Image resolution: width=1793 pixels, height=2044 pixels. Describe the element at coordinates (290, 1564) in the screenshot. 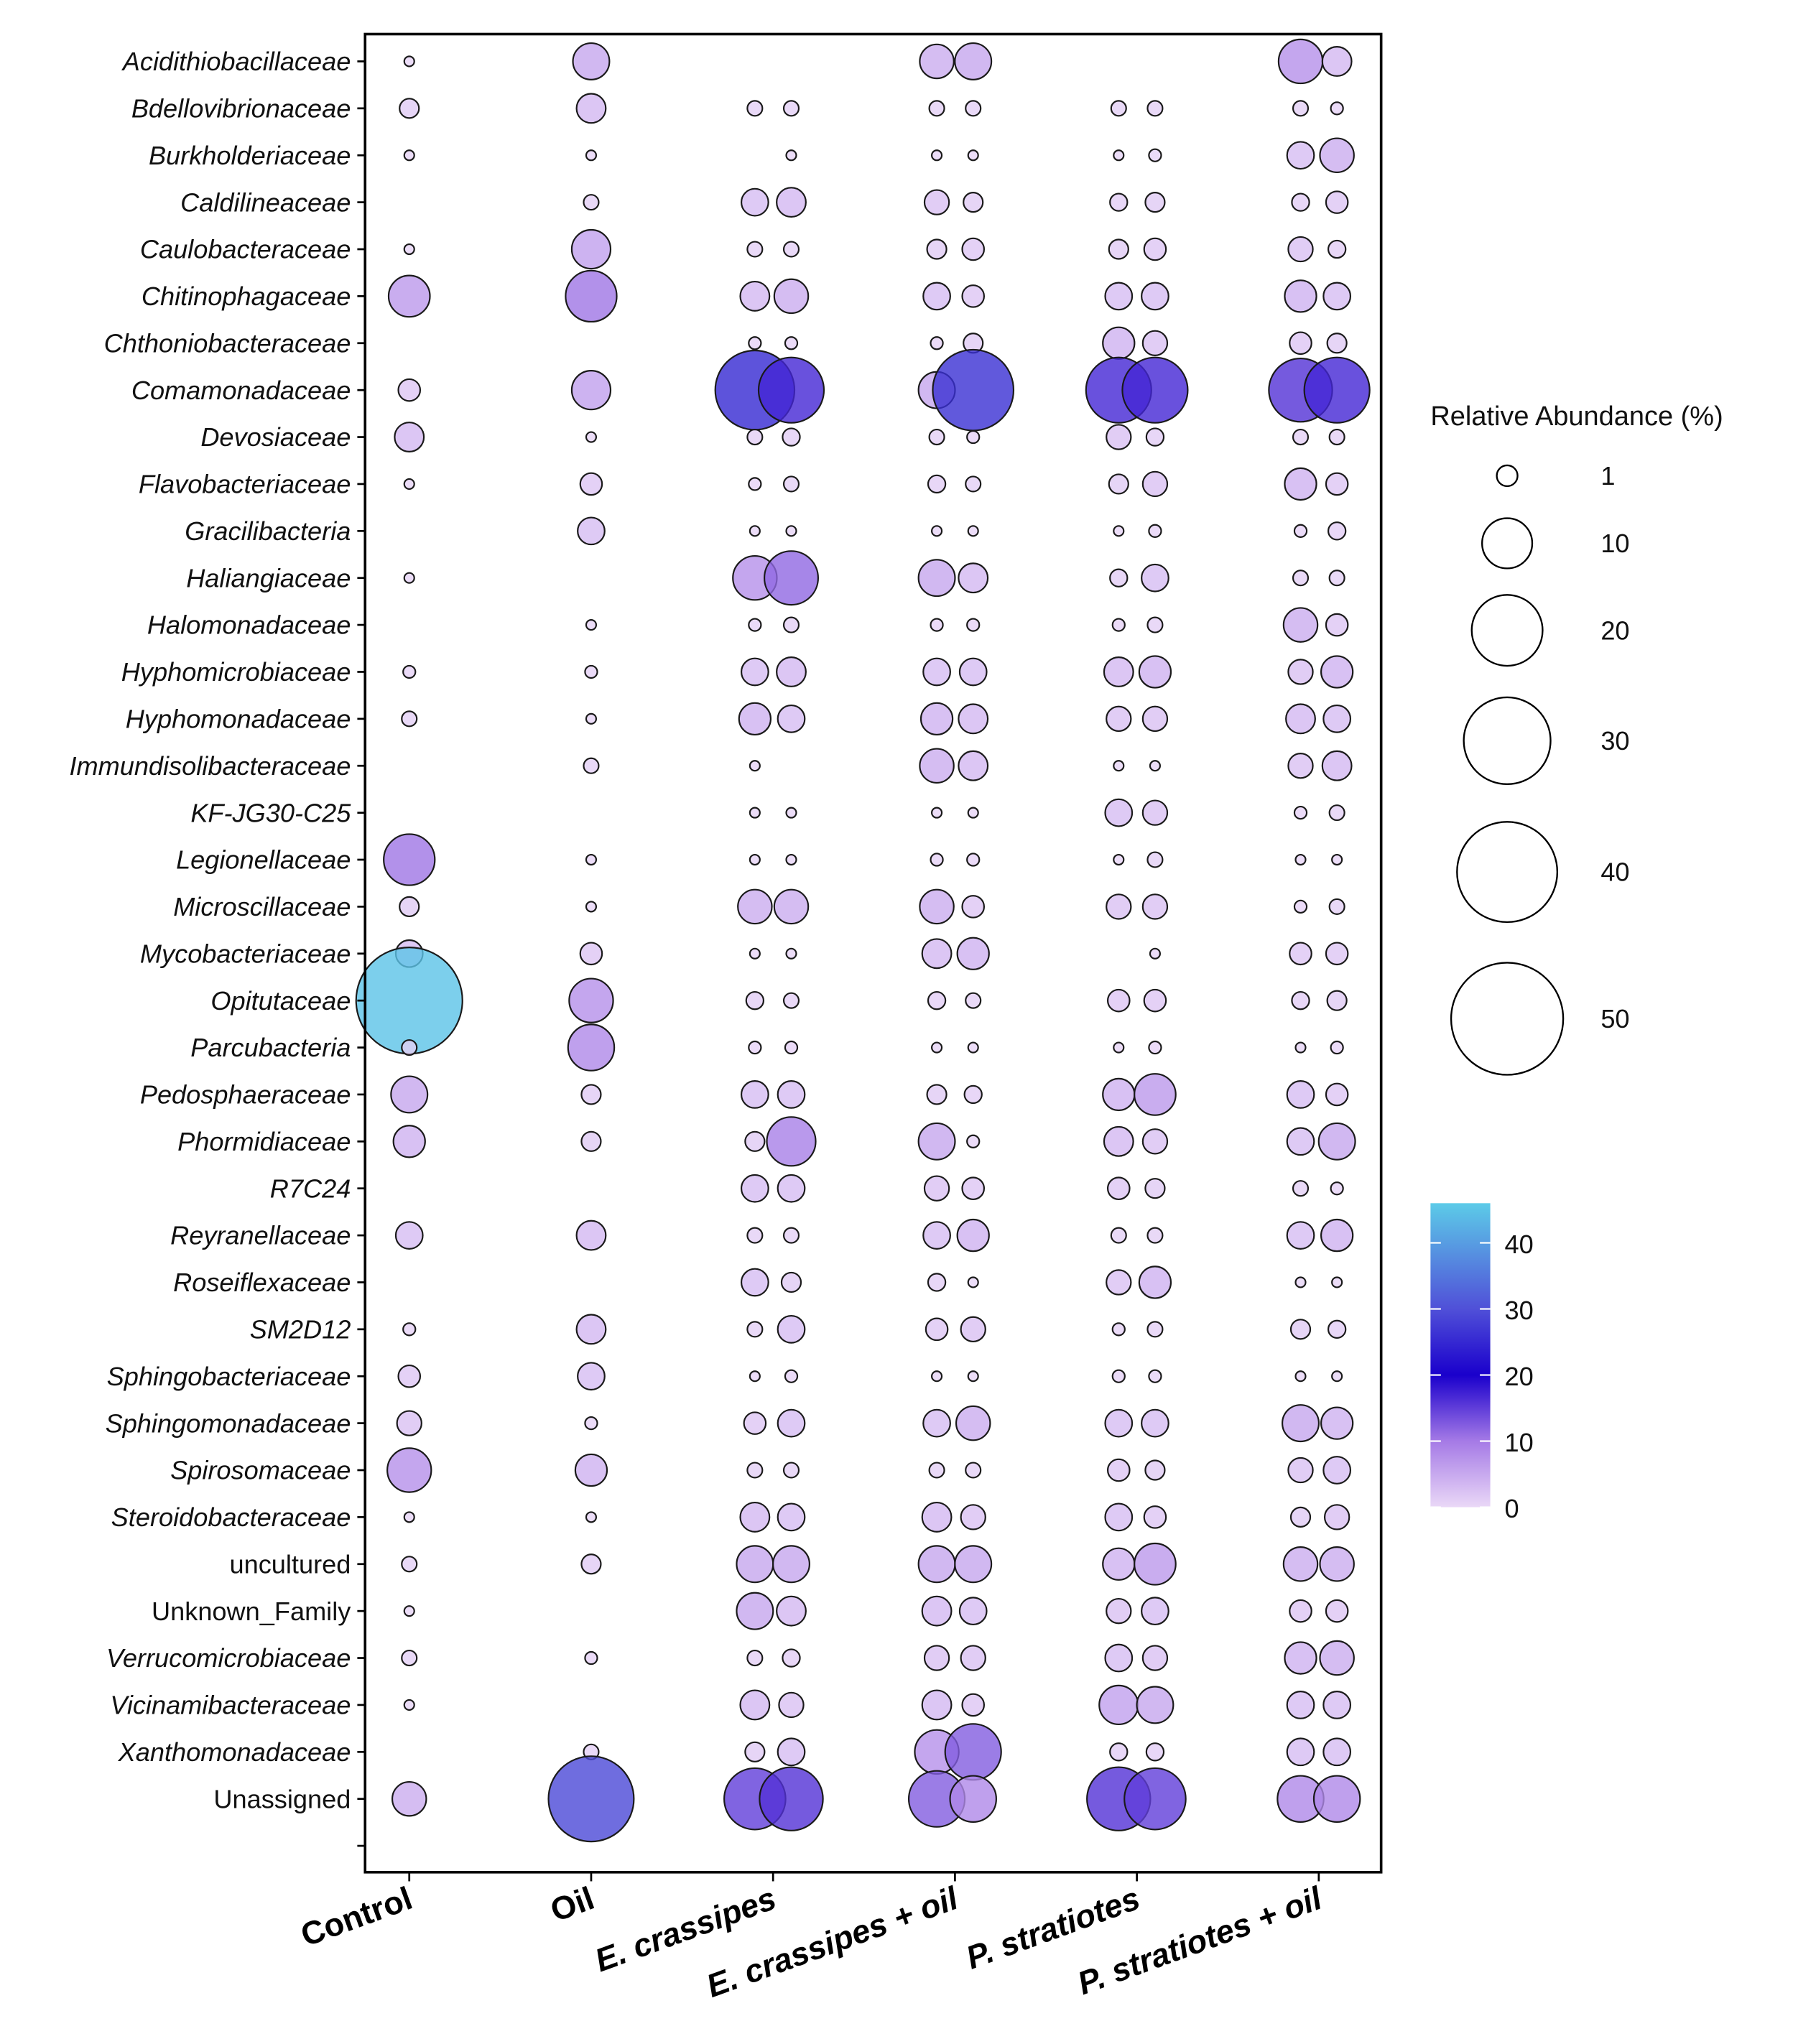

I see `y-tick-label: uncultured` at that location.